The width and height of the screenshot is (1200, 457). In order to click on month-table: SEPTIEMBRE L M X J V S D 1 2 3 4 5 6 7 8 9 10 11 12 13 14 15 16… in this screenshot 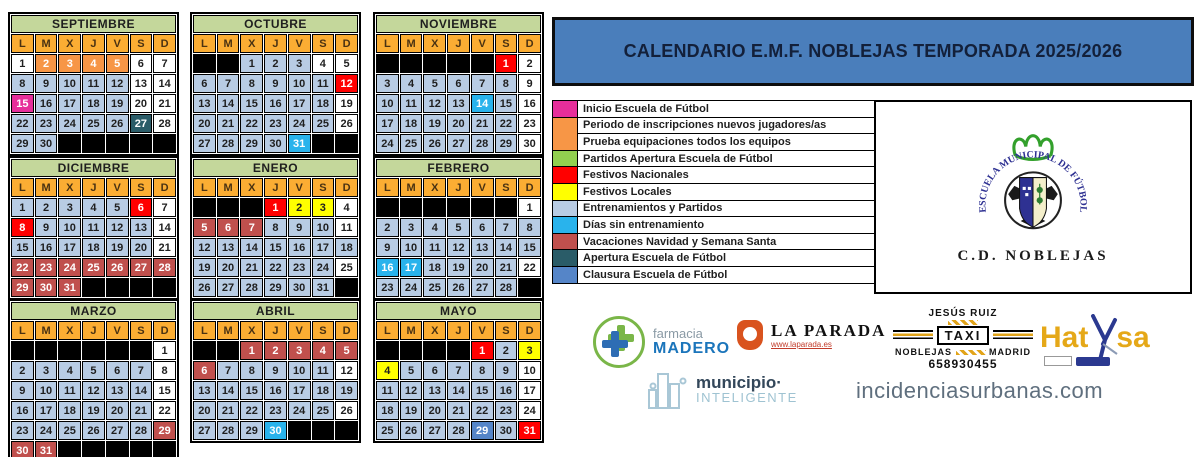, I will do `click(93, 84)`.